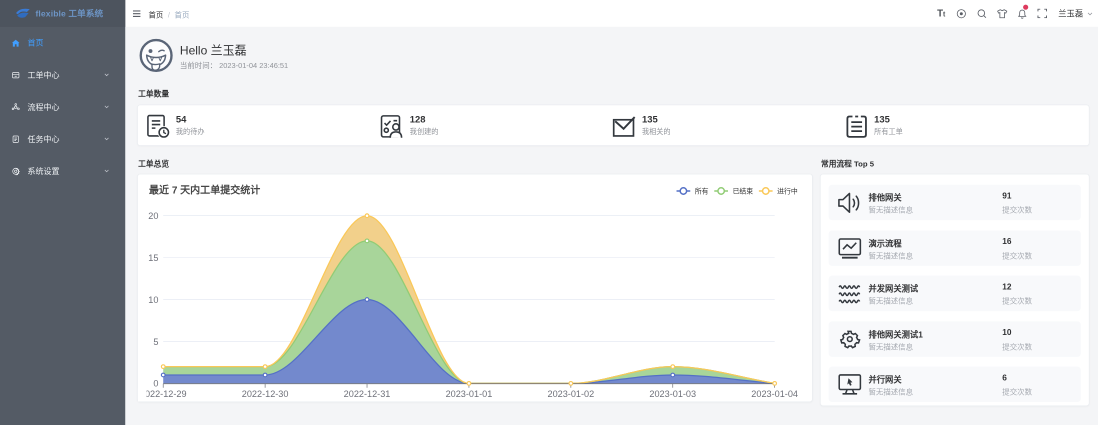  Describe the element at coordinates (265, 394) in the screenshot. I see `svg-text: 2022-12-30` at that location.